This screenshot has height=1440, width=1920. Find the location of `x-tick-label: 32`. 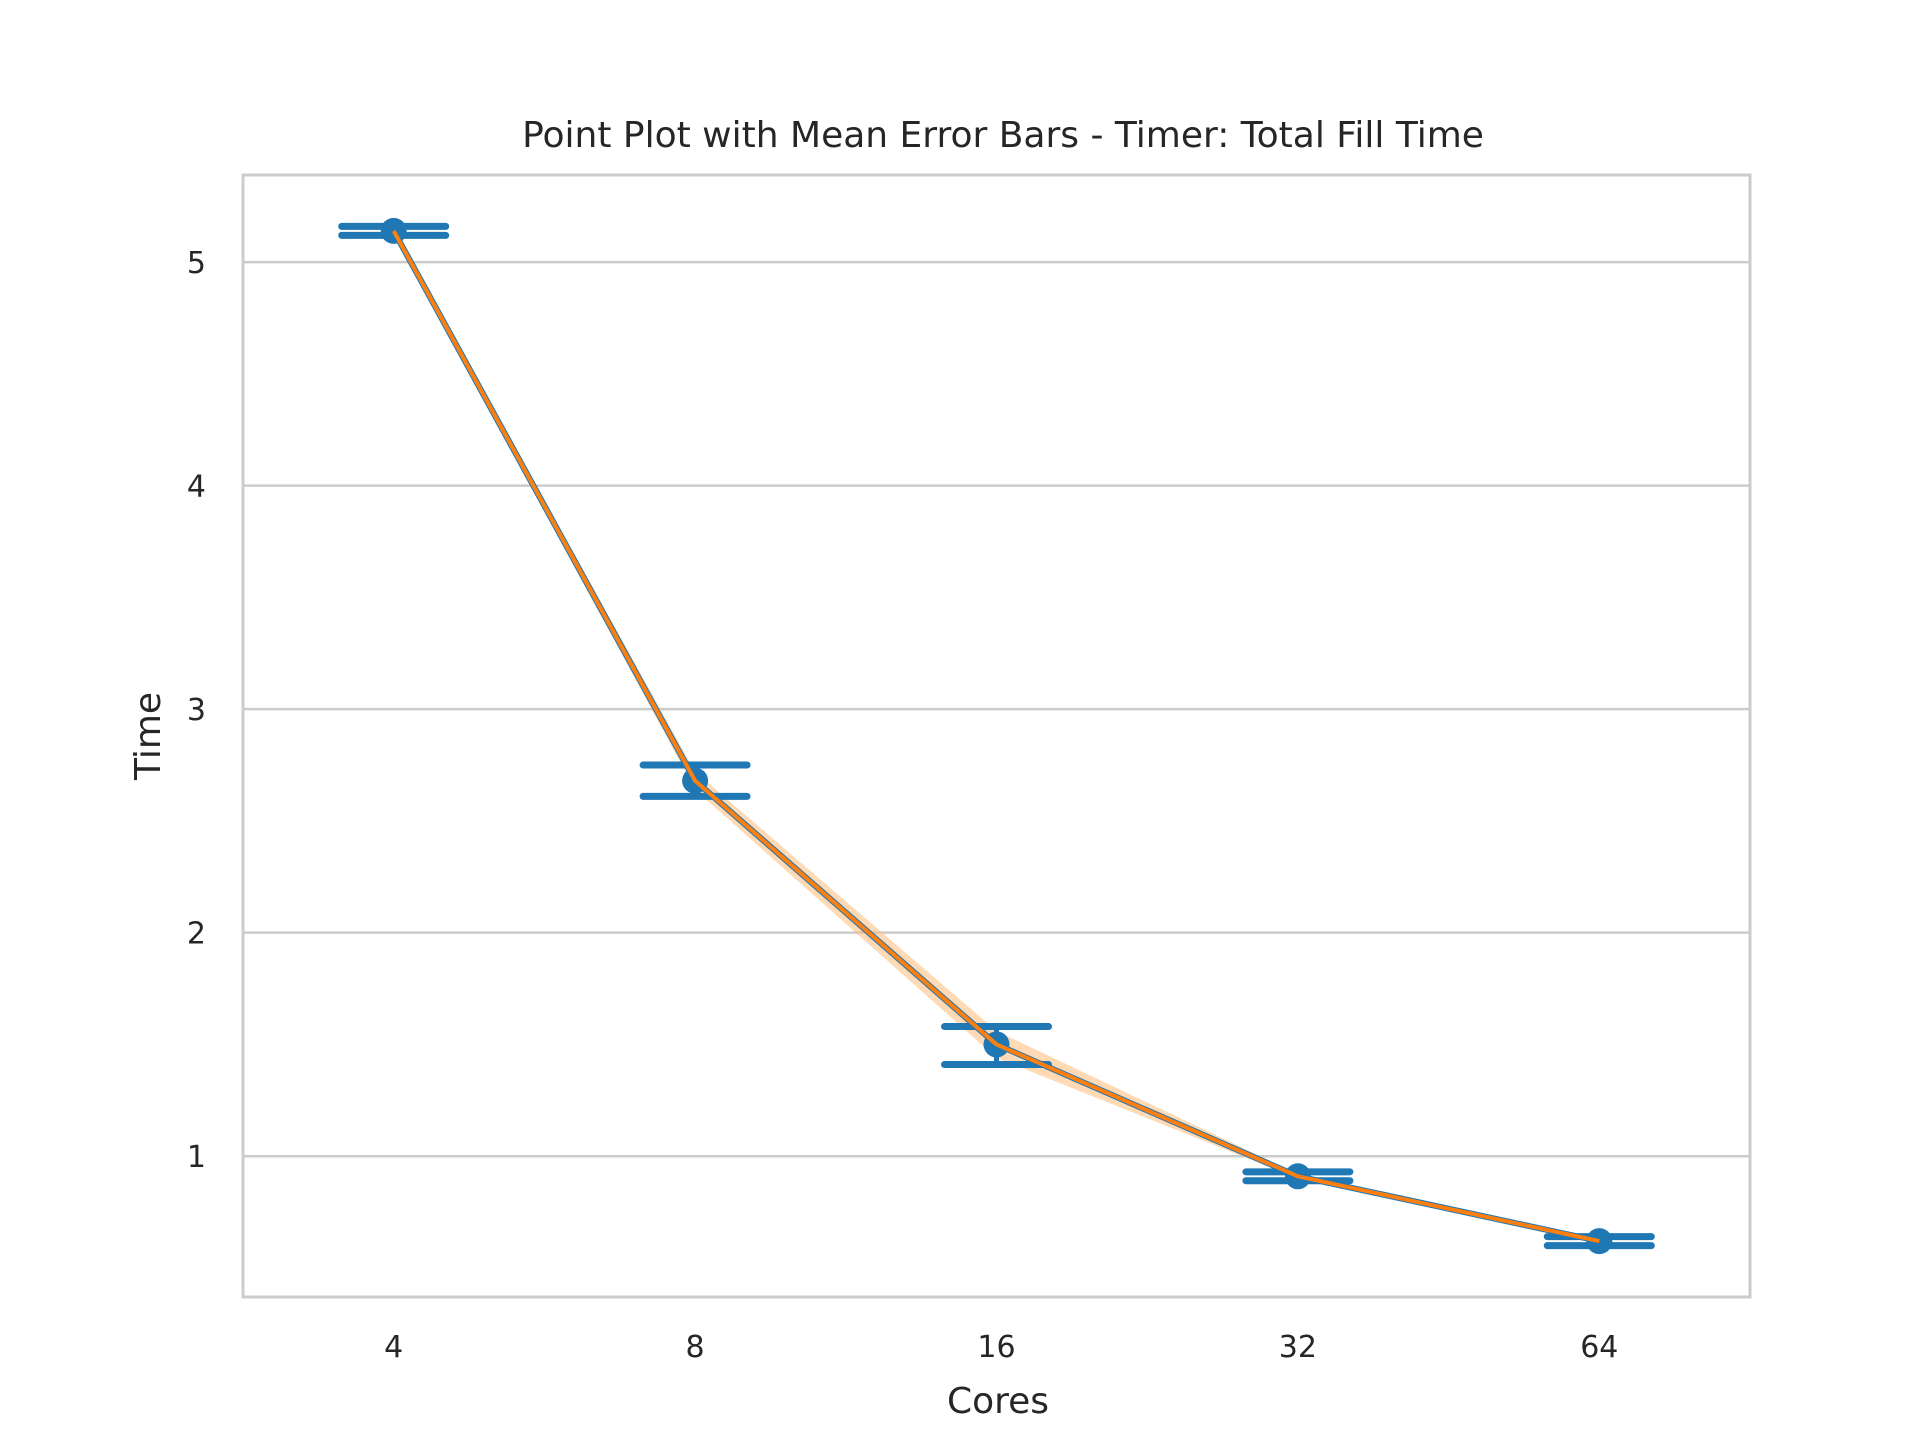

x-tick-label: 32 is located at coordinates (1298, 1347).